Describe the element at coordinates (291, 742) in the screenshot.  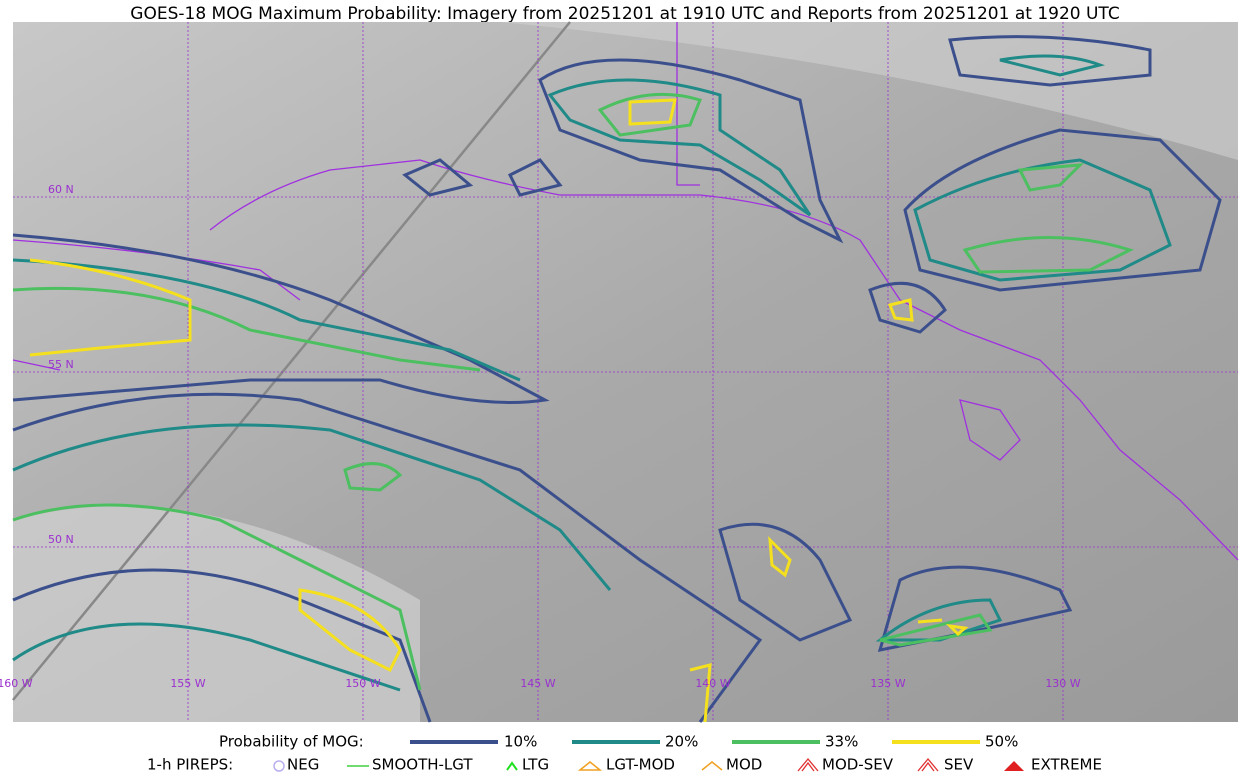
I see `legend-title: Probability of MOG:` at that location.